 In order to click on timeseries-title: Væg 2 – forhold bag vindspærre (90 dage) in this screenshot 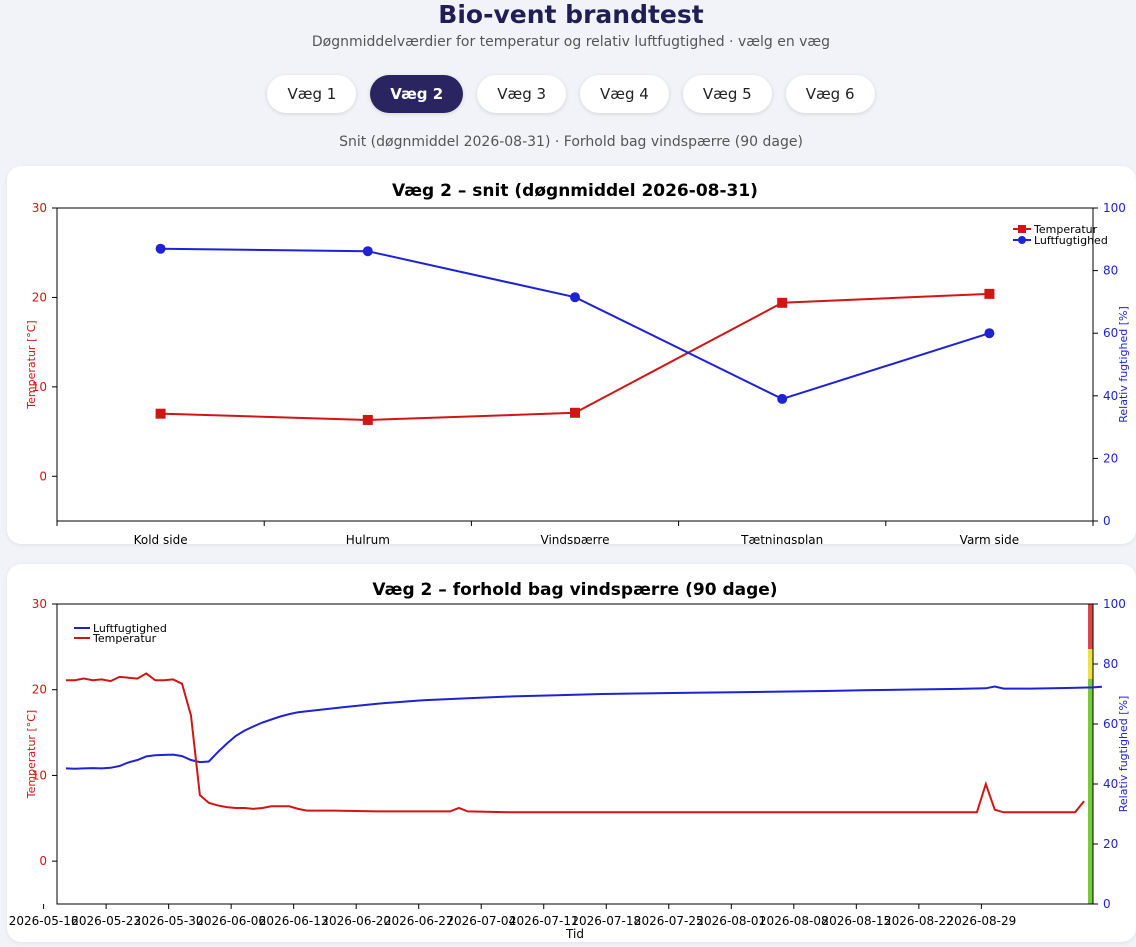, I will do `click(574, 590)`.